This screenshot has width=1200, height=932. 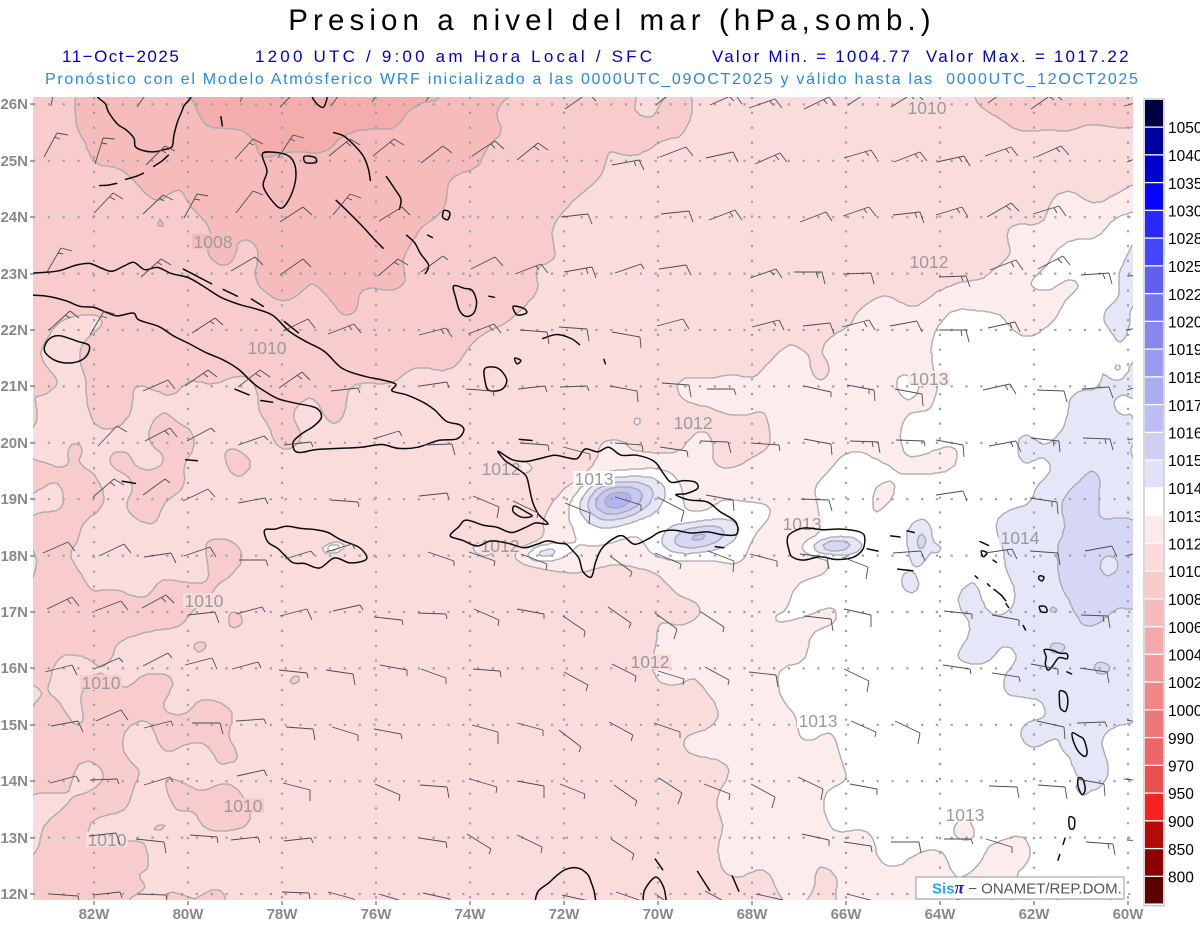 What do you see at coordinates (941, 914) in the screenshot?
I see `svg-text: 64W` at bounding box center [941, 914].